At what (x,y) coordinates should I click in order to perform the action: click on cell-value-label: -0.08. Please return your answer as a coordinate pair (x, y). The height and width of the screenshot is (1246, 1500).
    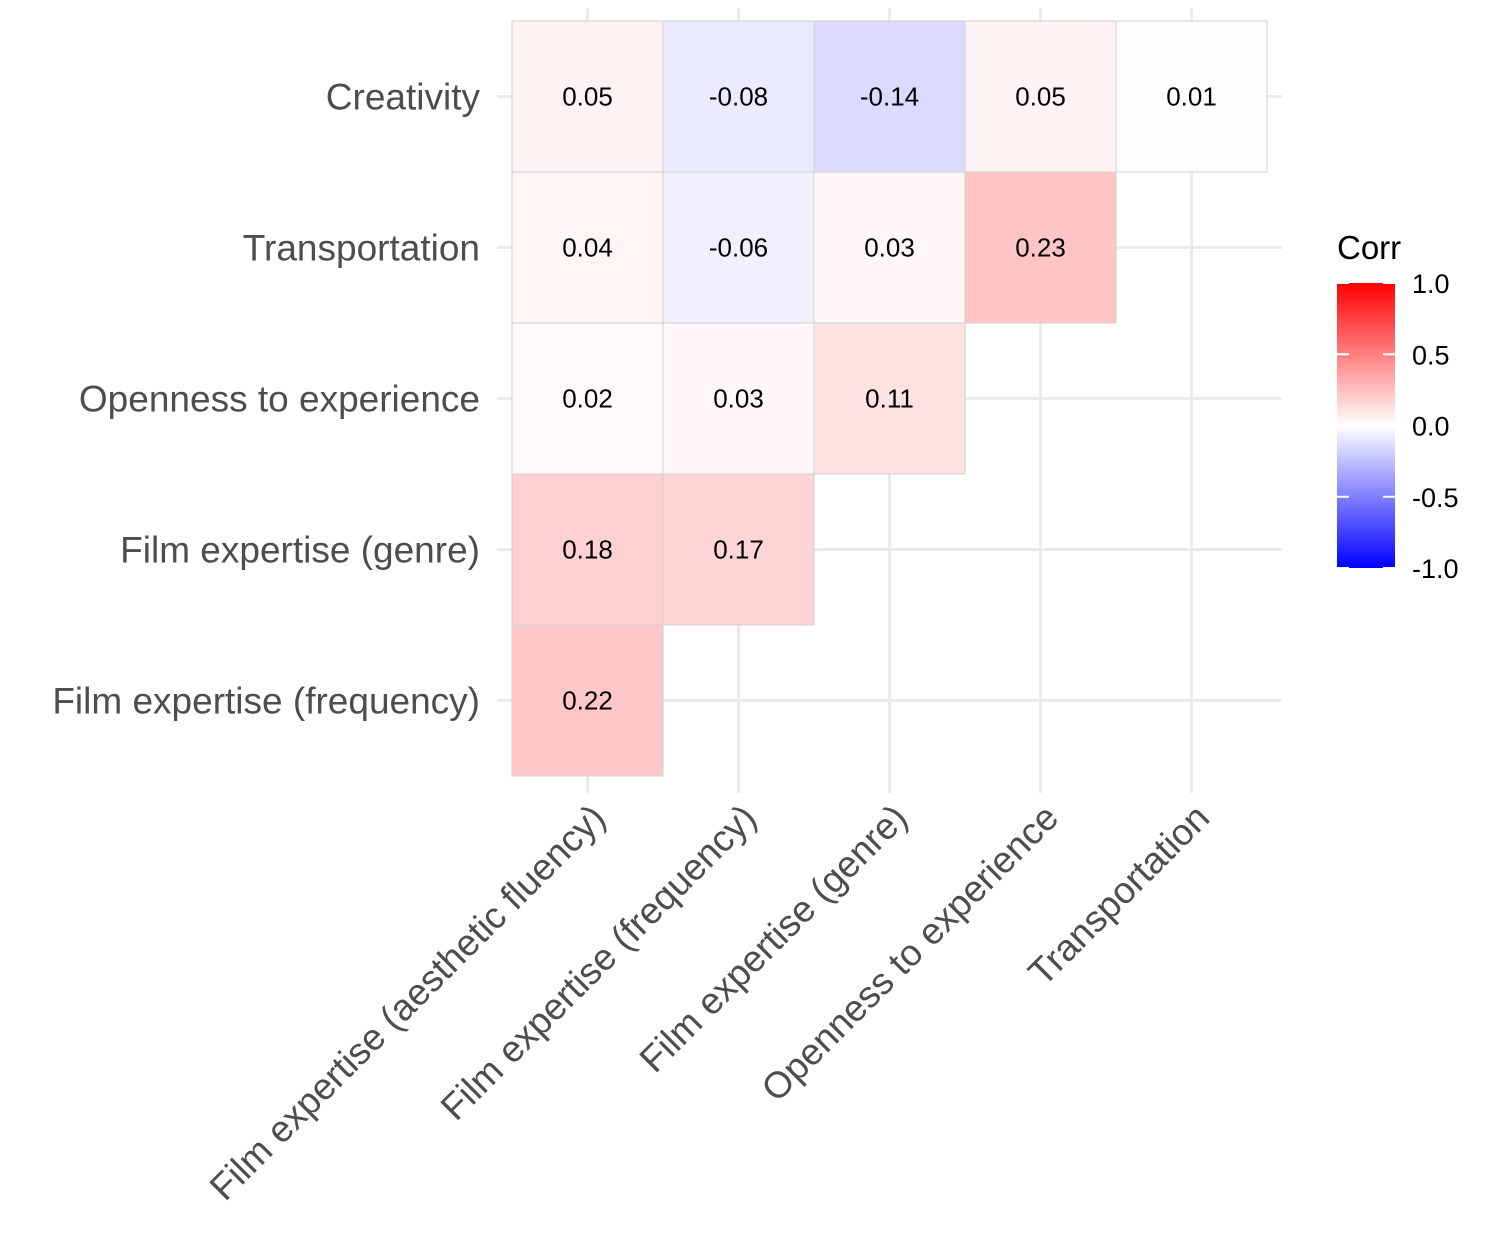
    Looking at the image, I should click on (738, 97).